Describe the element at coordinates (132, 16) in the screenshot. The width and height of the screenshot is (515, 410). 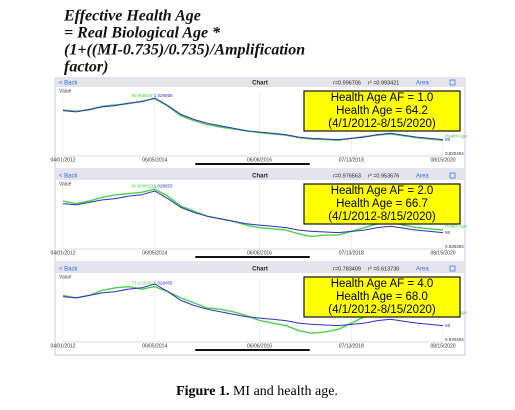
I see `header-line: Effective Health Age` at that location.